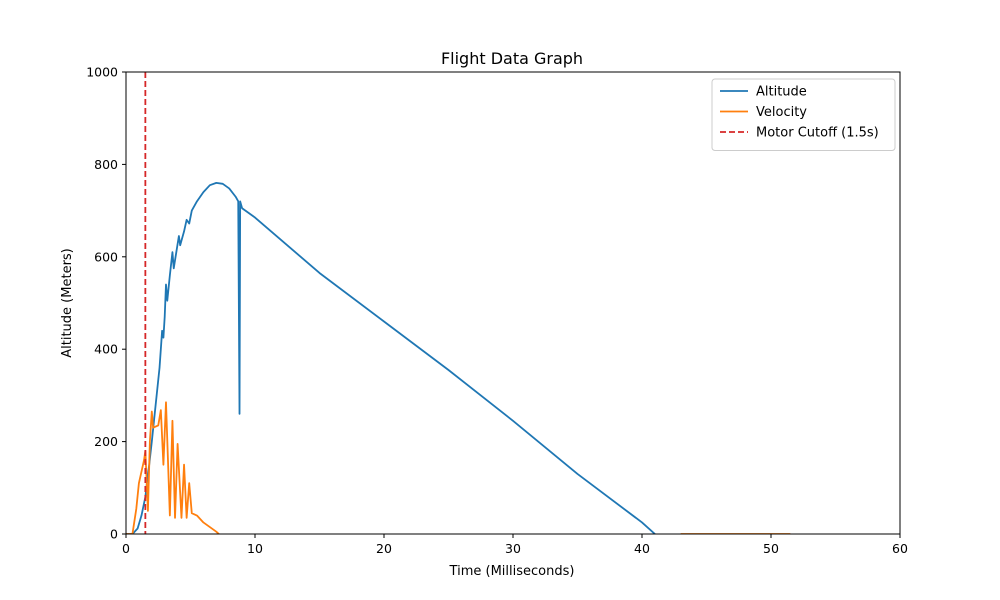 The image size is (1000, 600). What do you see at coordinates (106, 349) in the screenshot?
I see `y-tick-label: 400` at bounding box center [106, 349].